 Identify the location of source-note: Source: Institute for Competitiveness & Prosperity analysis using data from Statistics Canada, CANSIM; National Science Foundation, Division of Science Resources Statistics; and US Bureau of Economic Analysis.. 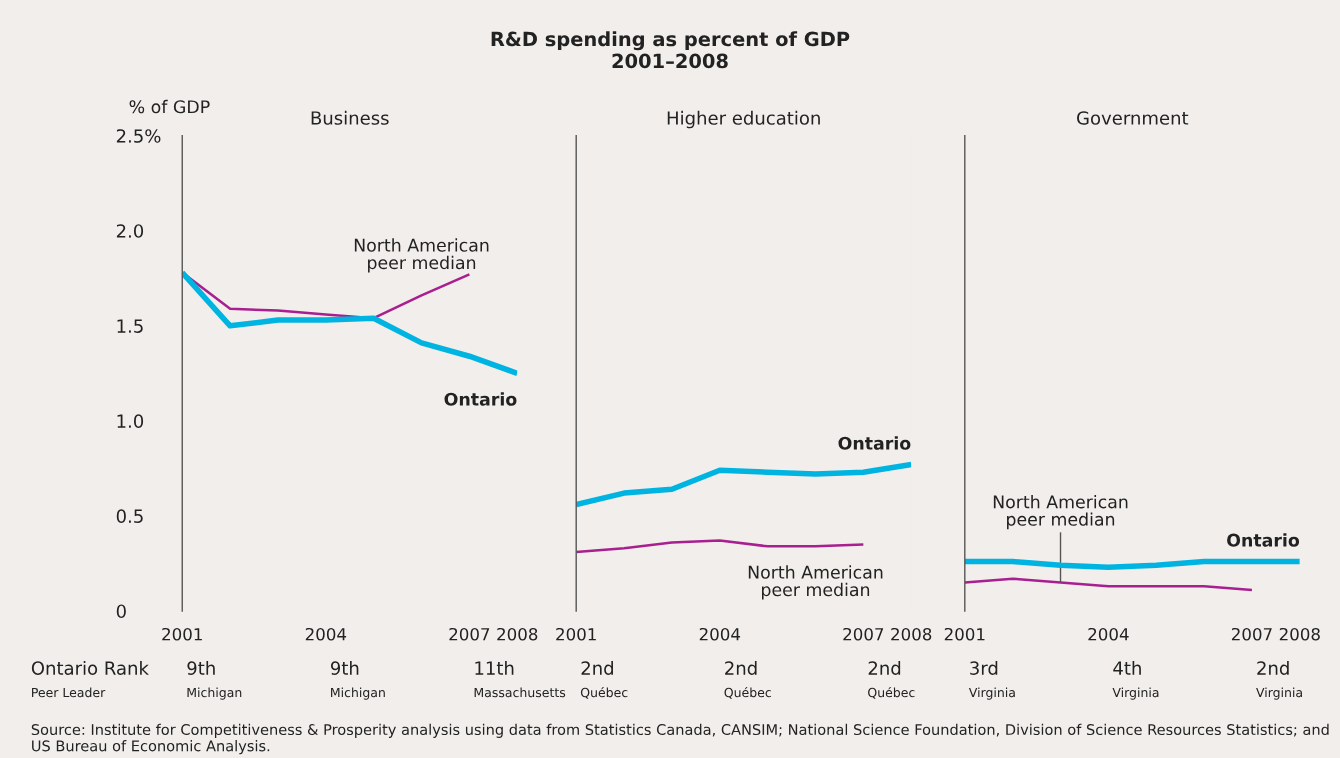
(680, 739).